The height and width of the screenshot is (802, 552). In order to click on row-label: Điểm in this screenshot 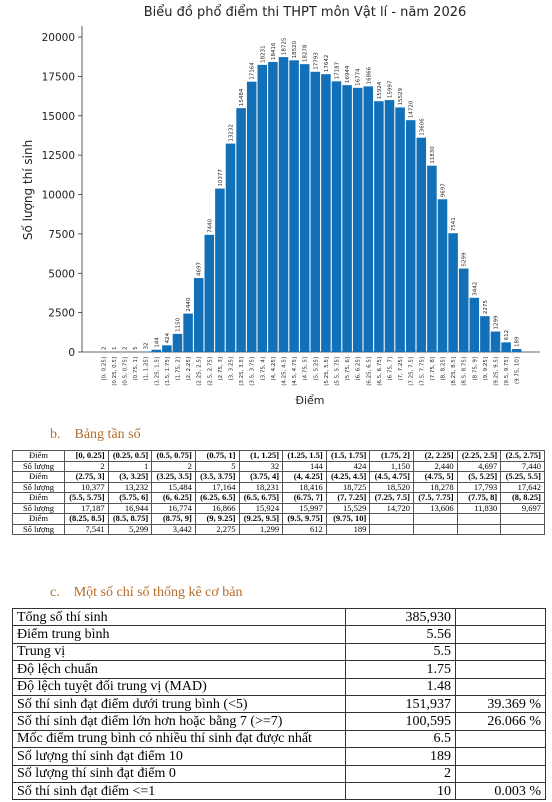, I will do `click(38, 519)`.